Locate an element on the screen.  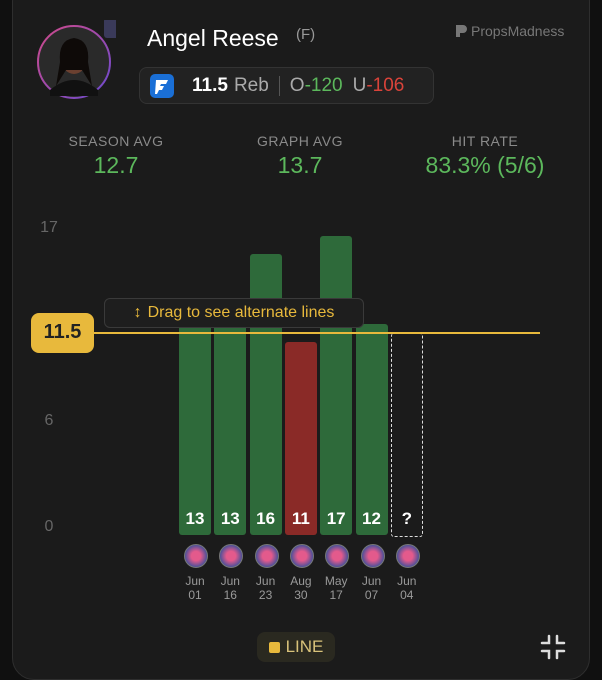
stat-value: 83.3% (5/6) is located at coordinates (485, 165).